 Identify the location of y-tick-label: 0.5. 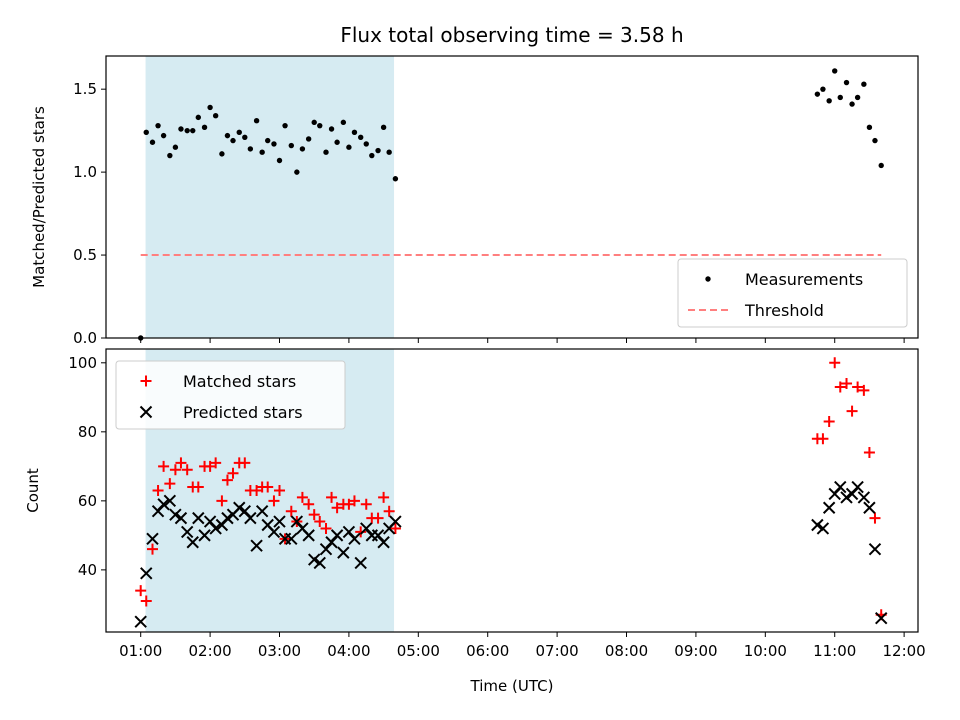
(85, 255).